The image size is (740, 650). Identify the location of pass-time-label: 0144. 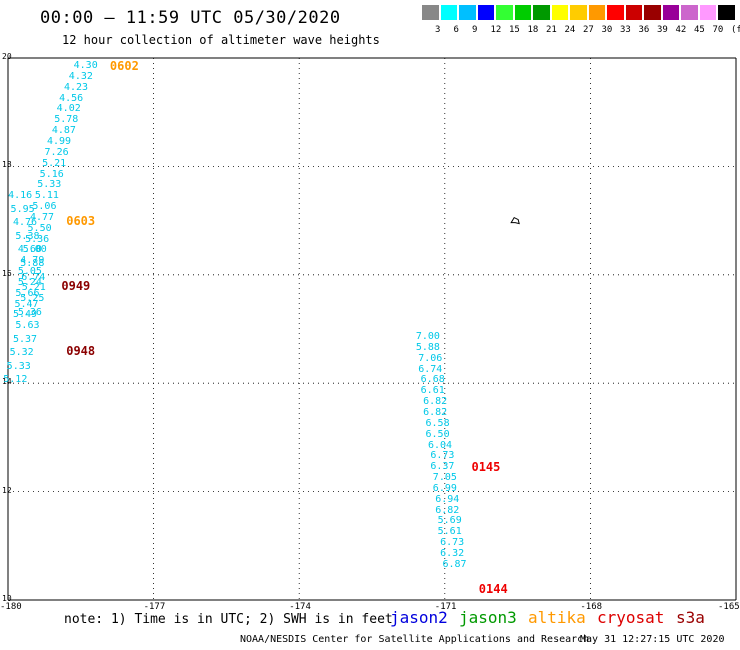
(493, 589).